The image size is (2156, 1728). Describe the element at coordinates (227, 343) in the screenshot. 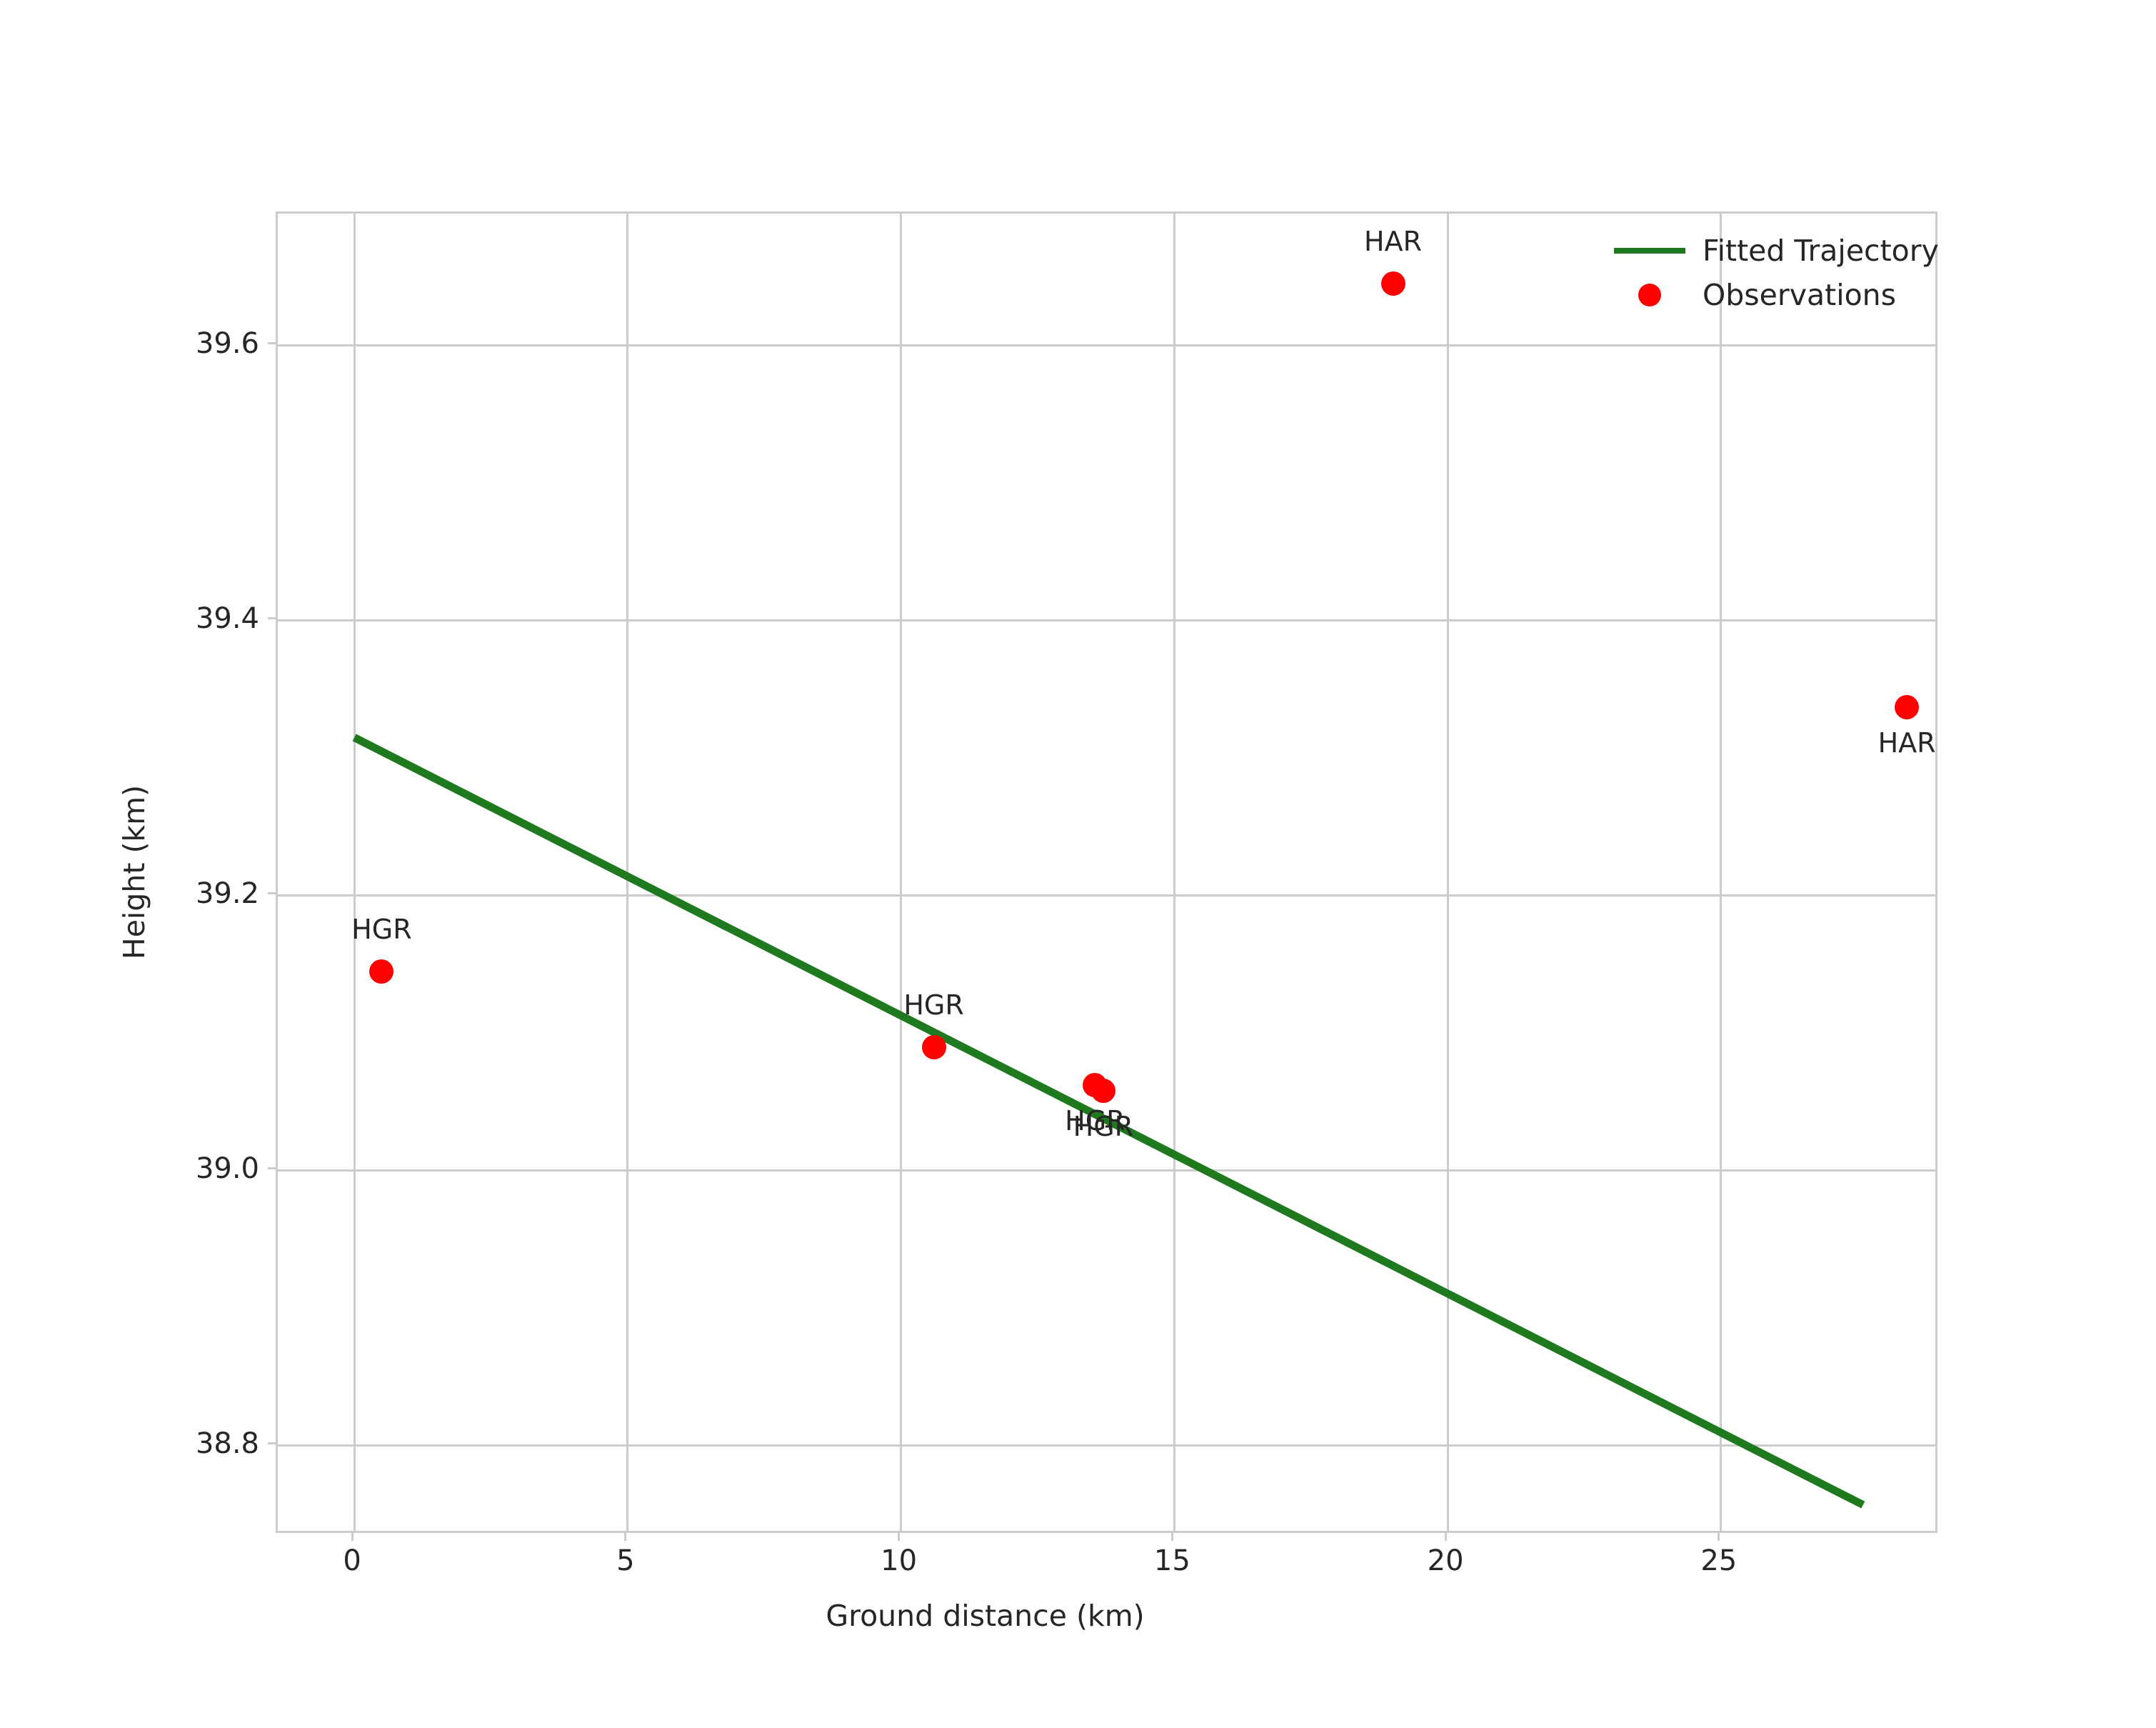

I see `y-tick-label: 39.6` at that location.